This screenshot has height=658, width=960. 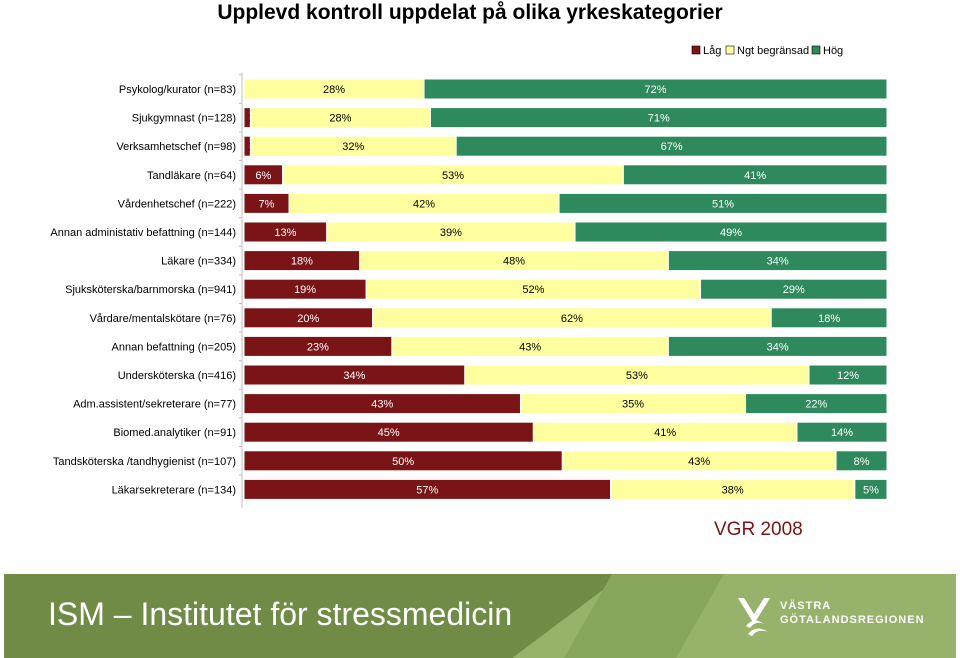 I want to click on data-label-ngt-begr-nsad-2: 32%, so click(x=353, y=147).